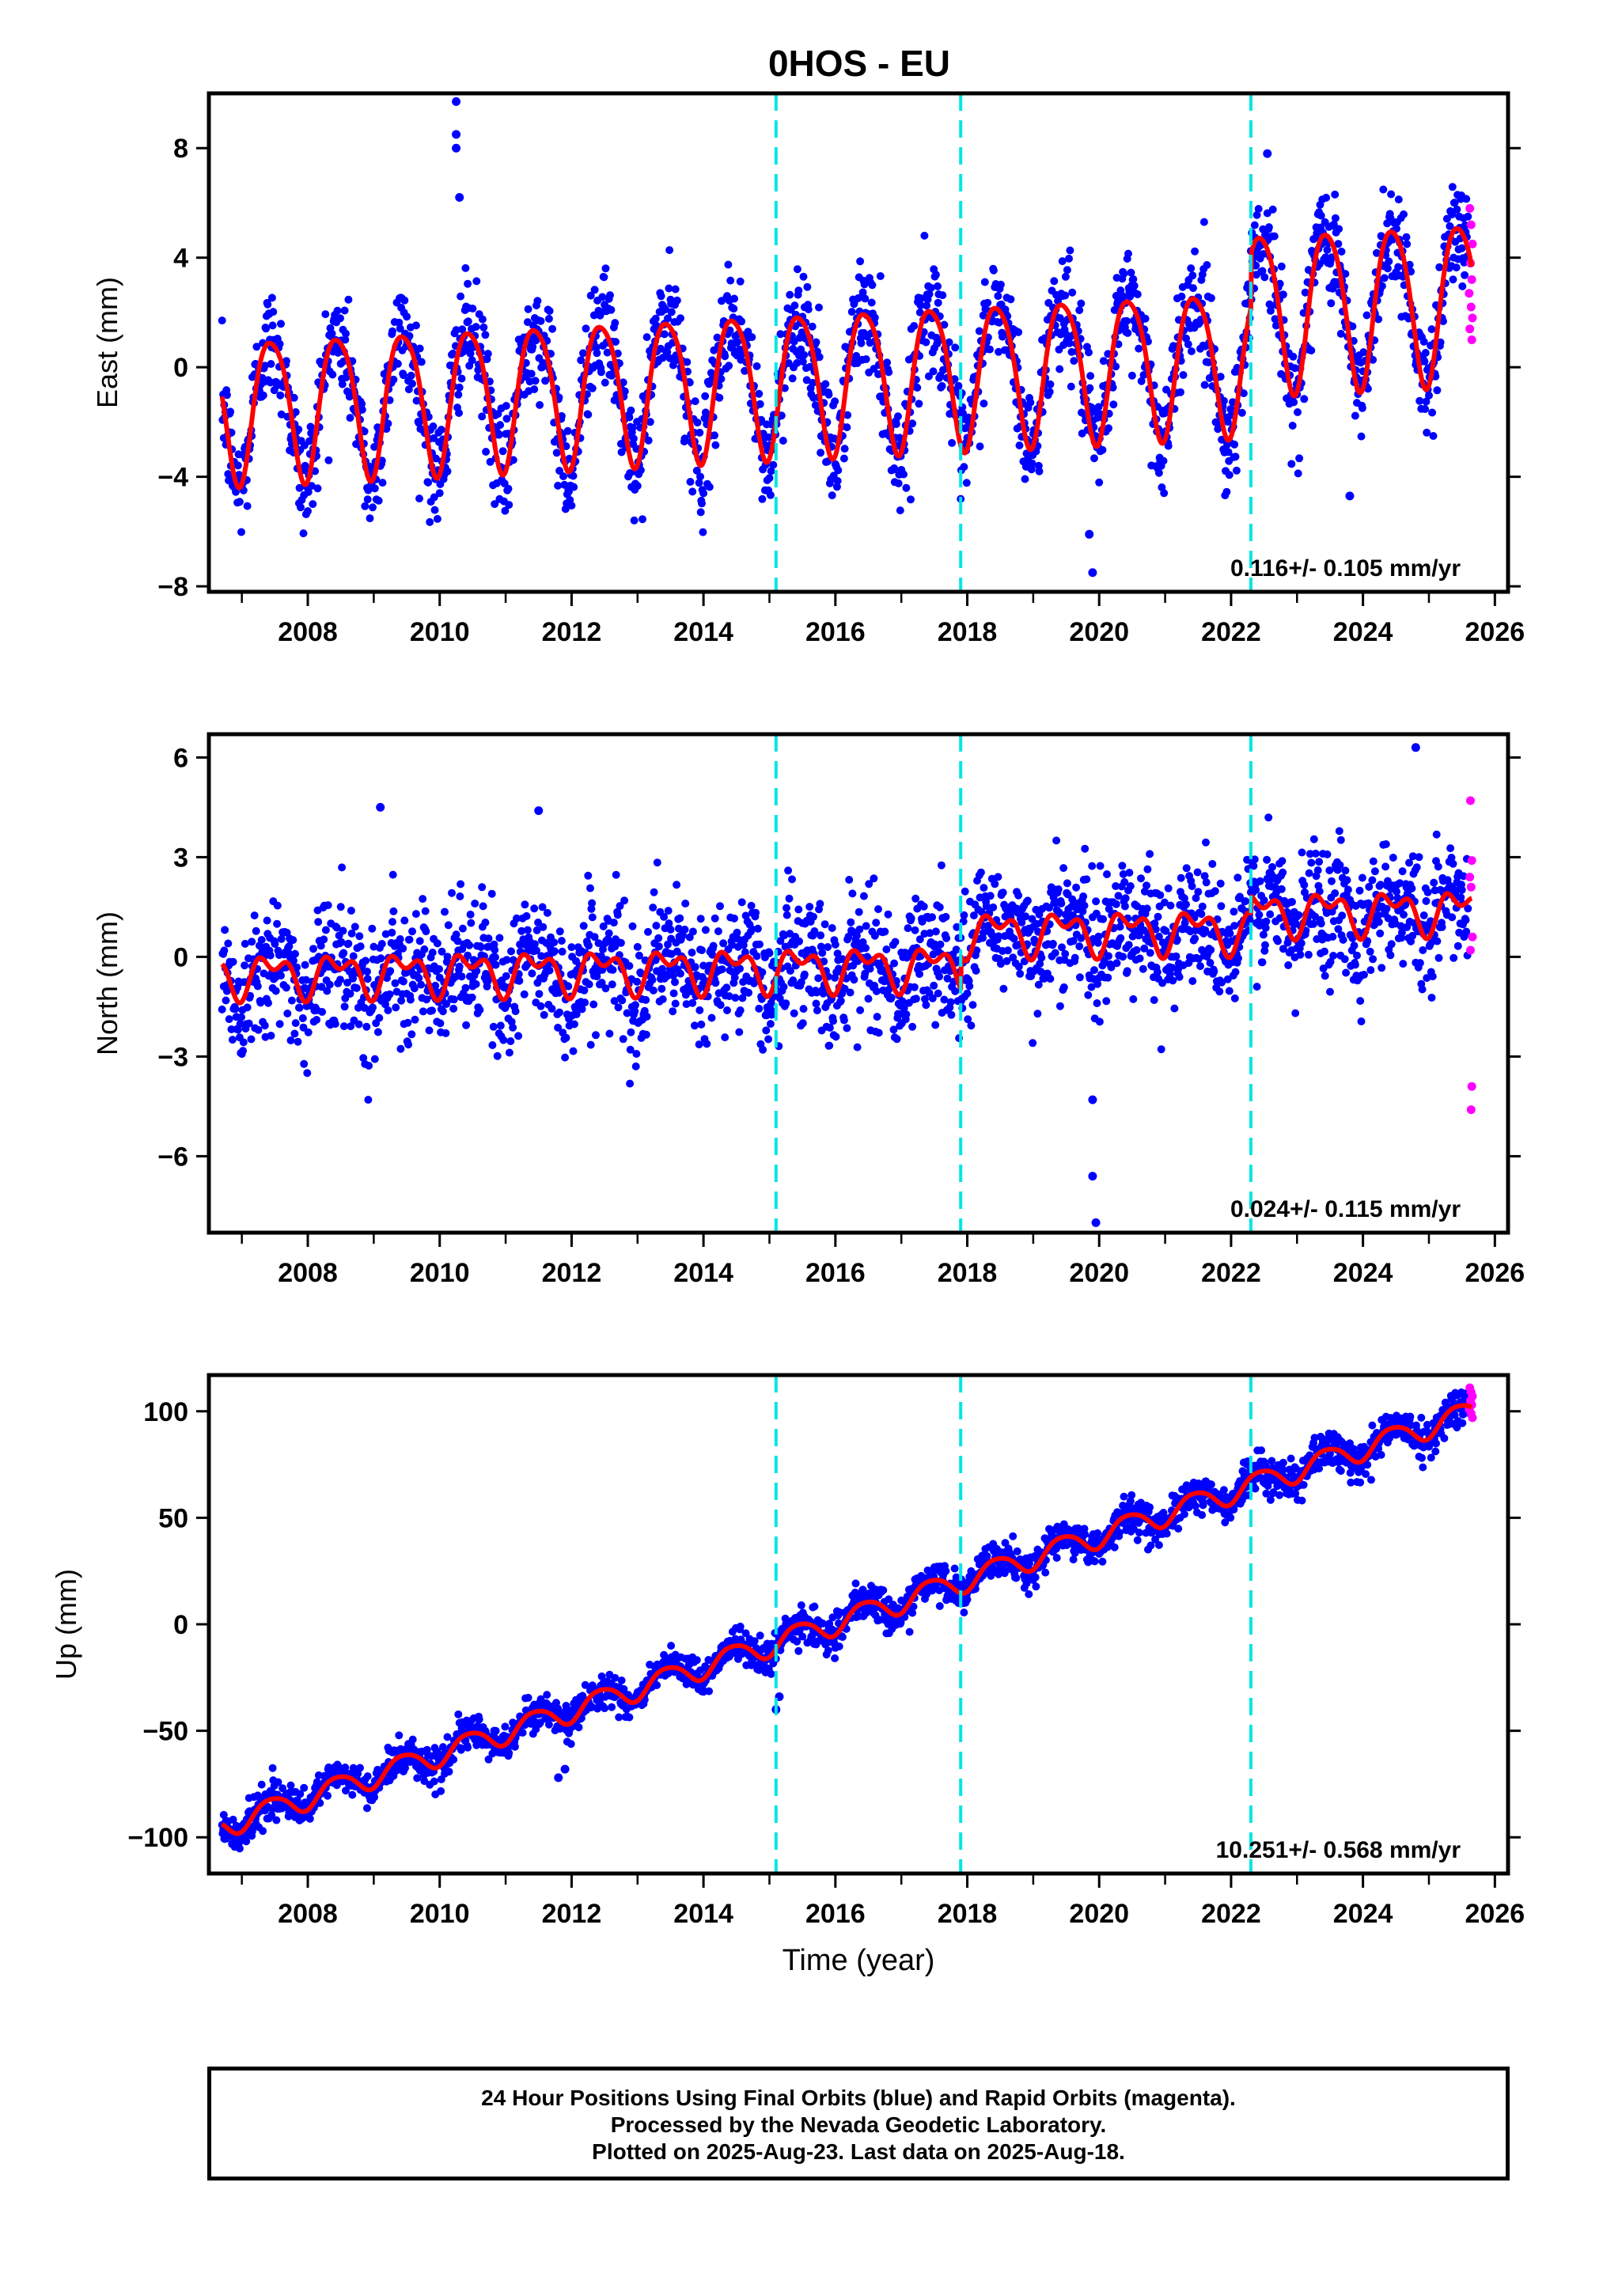  What do you see at coordinates (172, 478) in the screenshot?
I see `y-tick-label: −4` at bounding box center [172, 478].